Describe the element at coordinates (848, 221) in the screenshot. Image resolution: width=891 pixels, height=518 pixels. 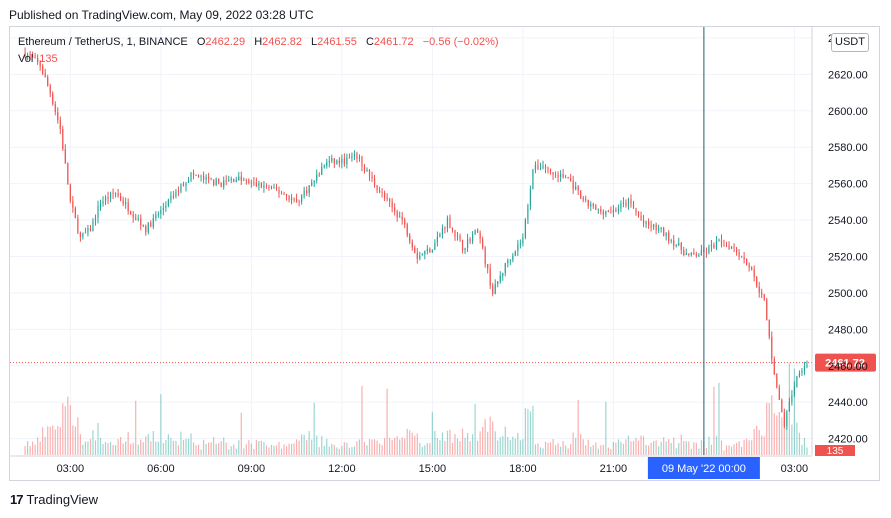
I see `y-tick-label: 2540.00` at that location.